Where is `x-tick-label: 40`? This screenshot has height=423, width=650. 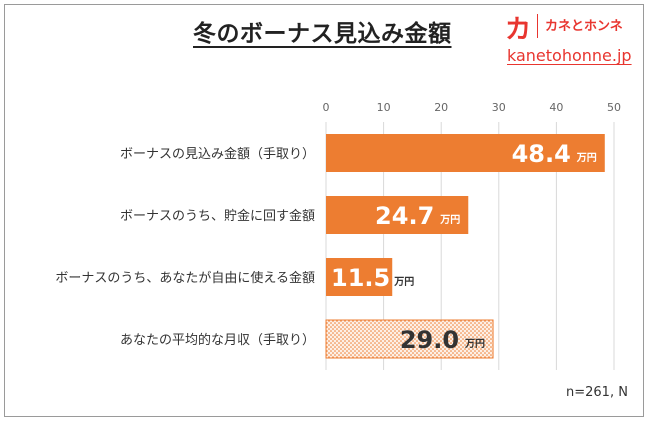 x-tick-label: 40 is located at coordinates (556, 107).